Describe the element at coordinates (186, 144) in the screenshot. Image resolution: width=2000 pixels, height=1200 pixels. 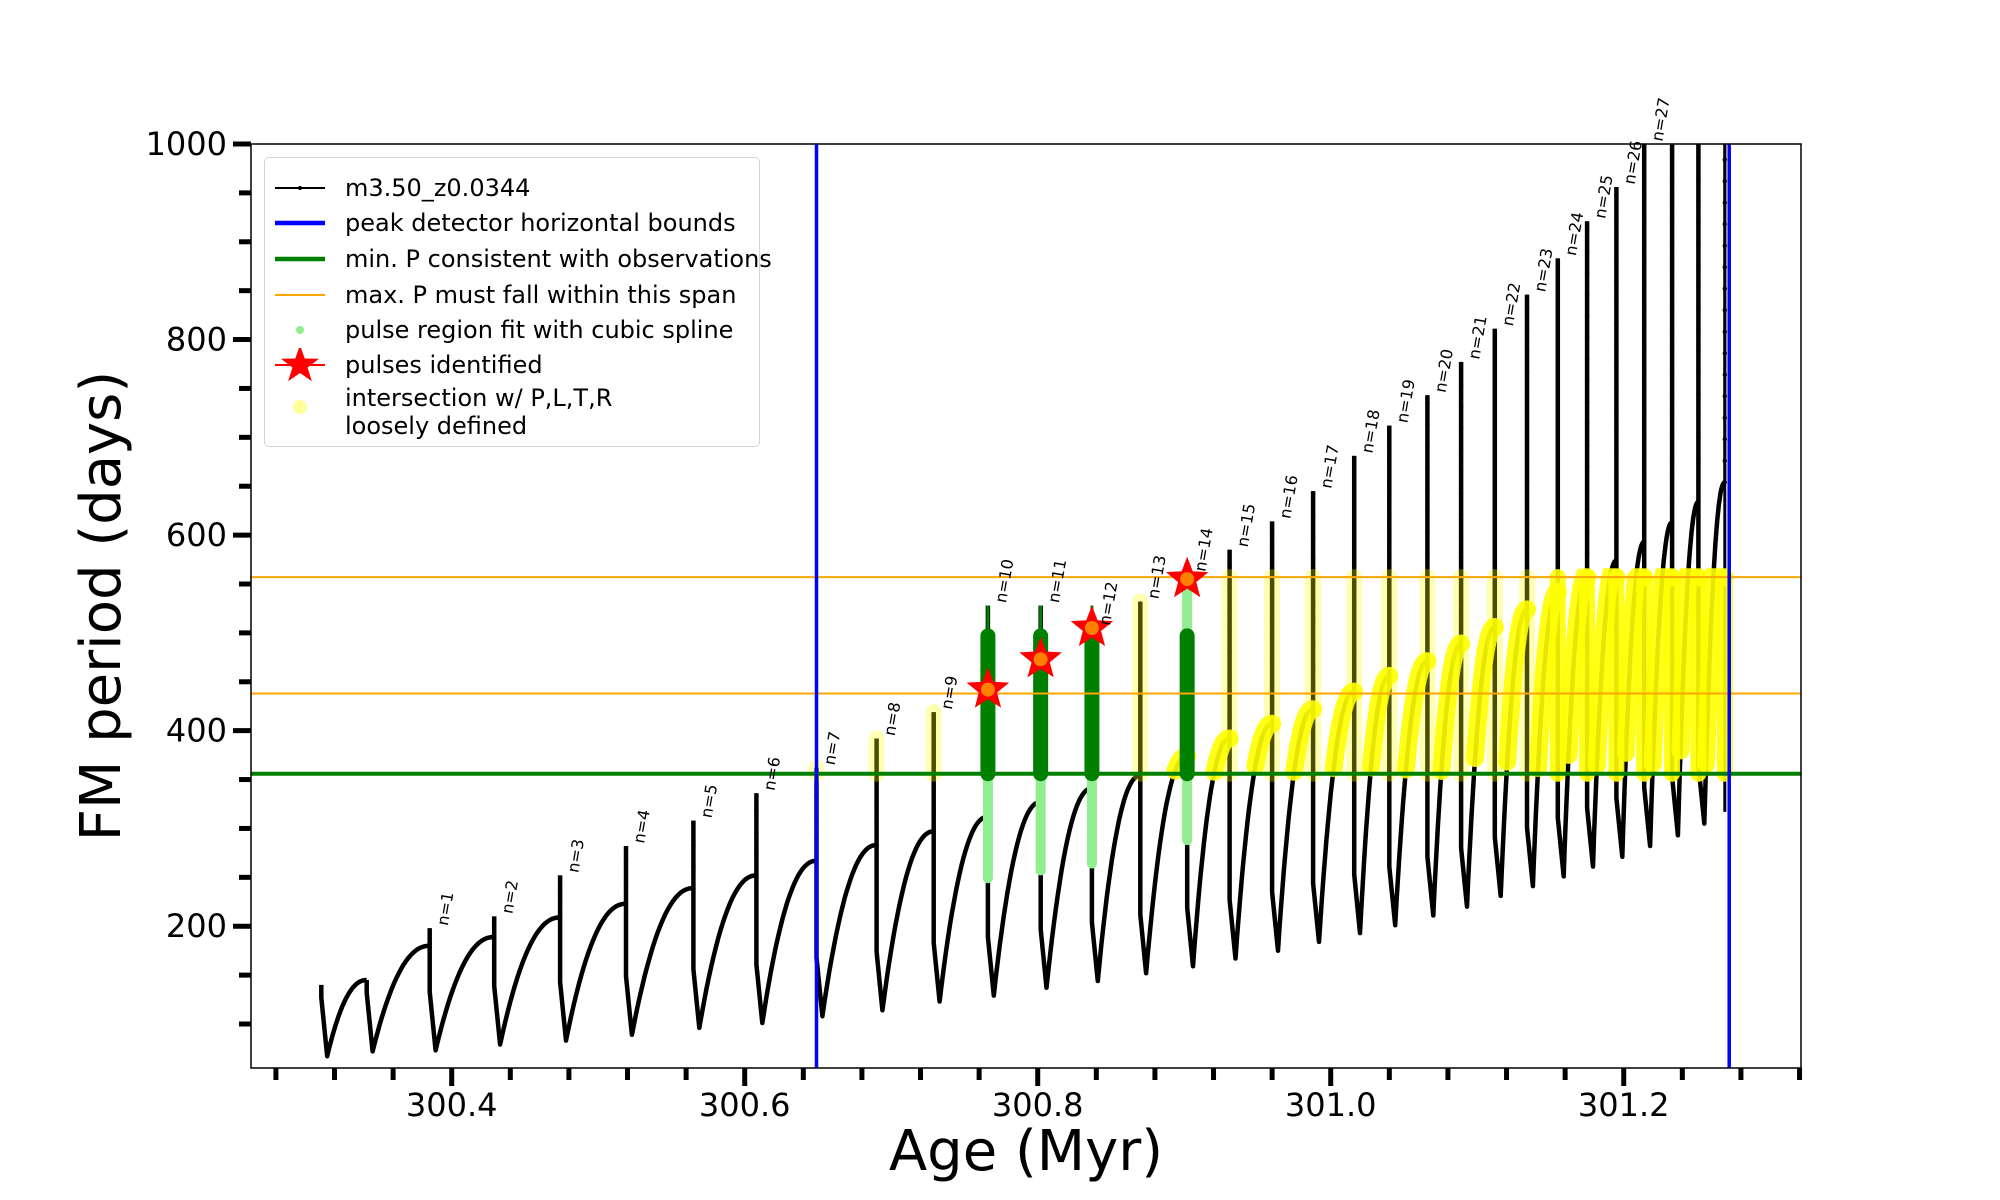
I see `y-tick-label: 1000` at that location.